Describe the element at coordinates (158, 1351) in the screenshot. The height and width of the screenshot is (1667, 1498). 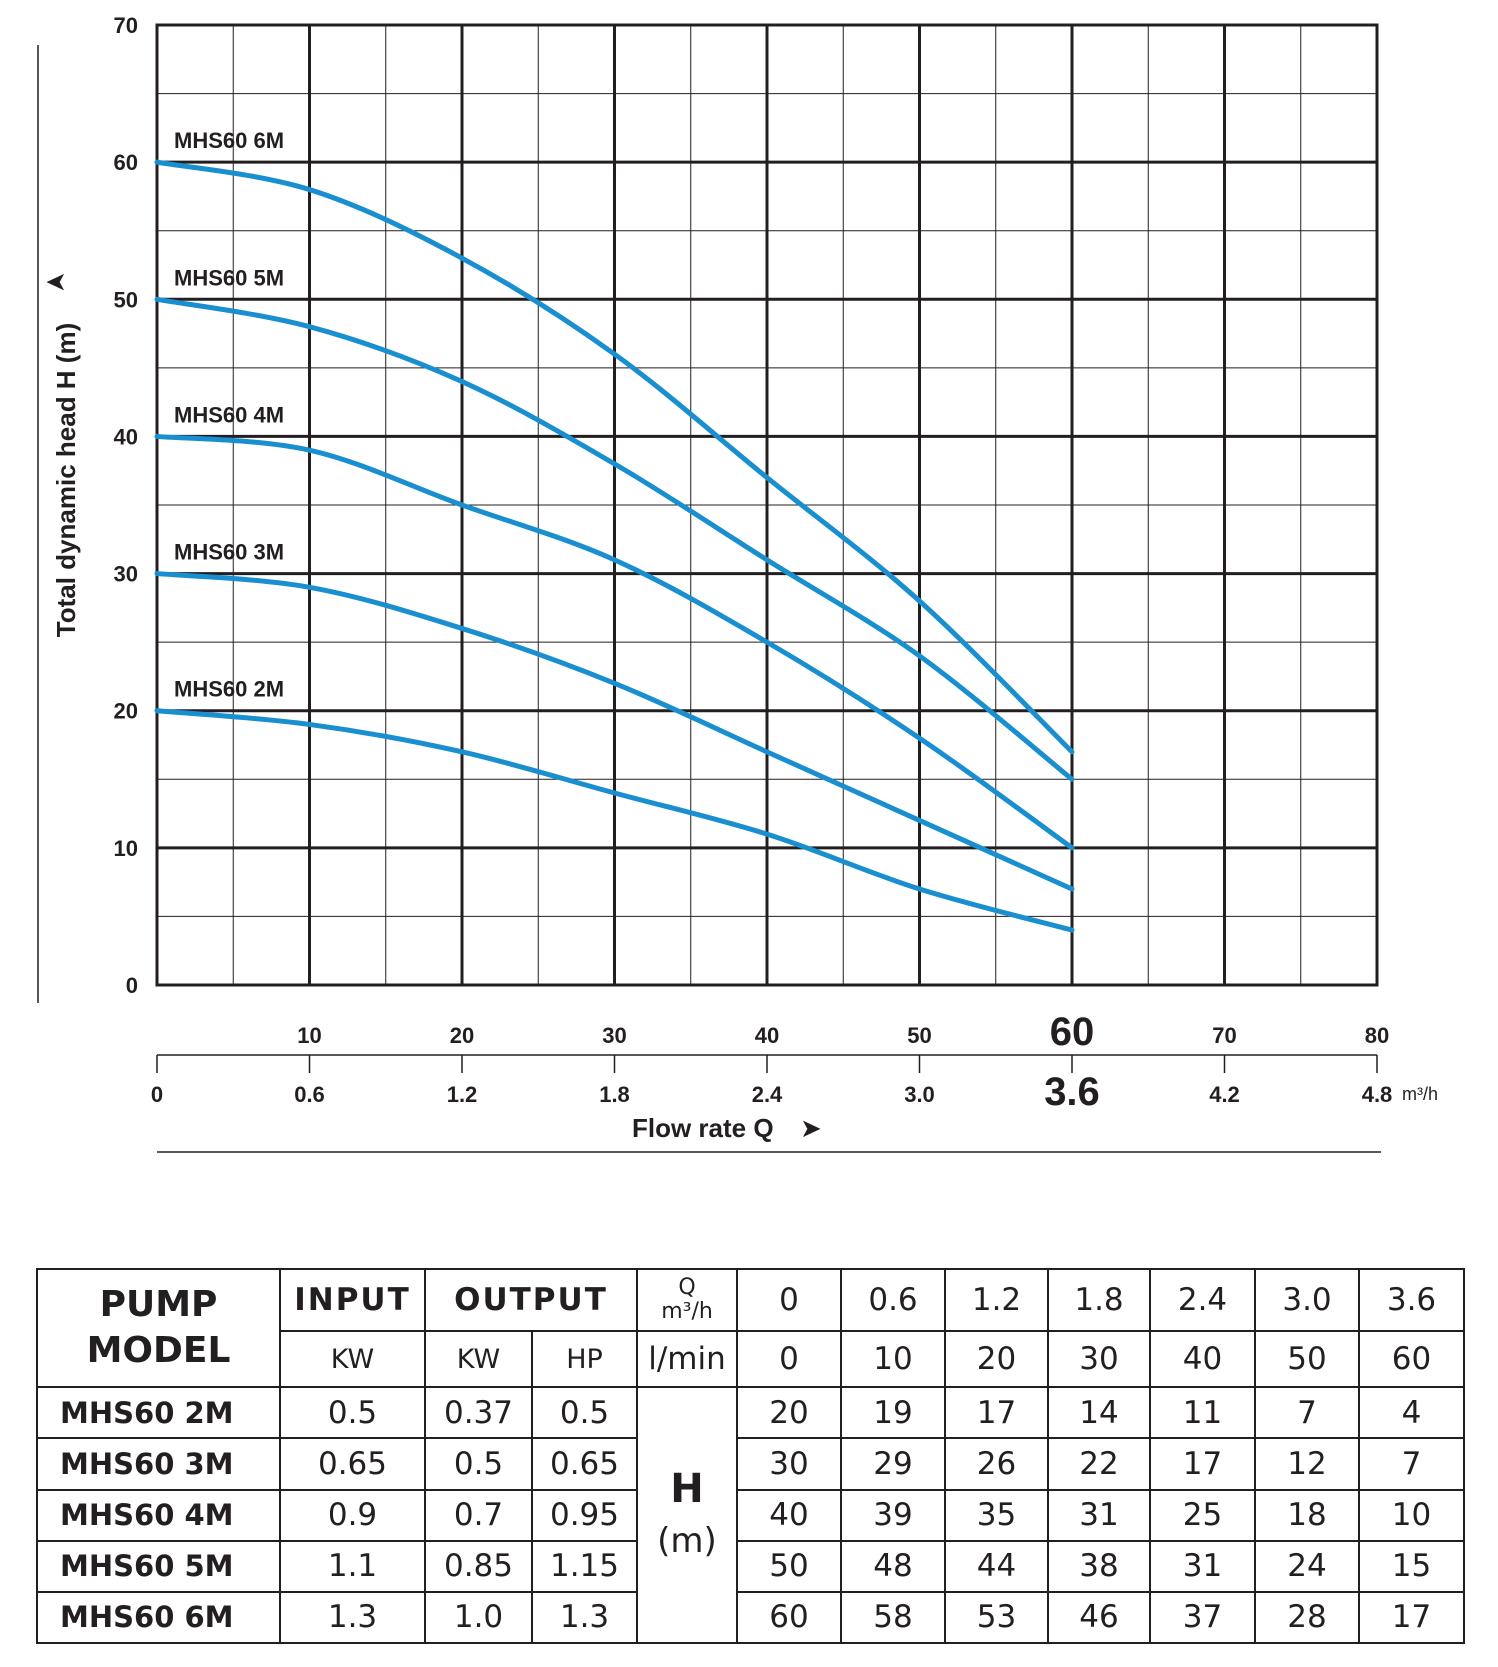
I see `pump-model-header-line2: MODEL` at that location.